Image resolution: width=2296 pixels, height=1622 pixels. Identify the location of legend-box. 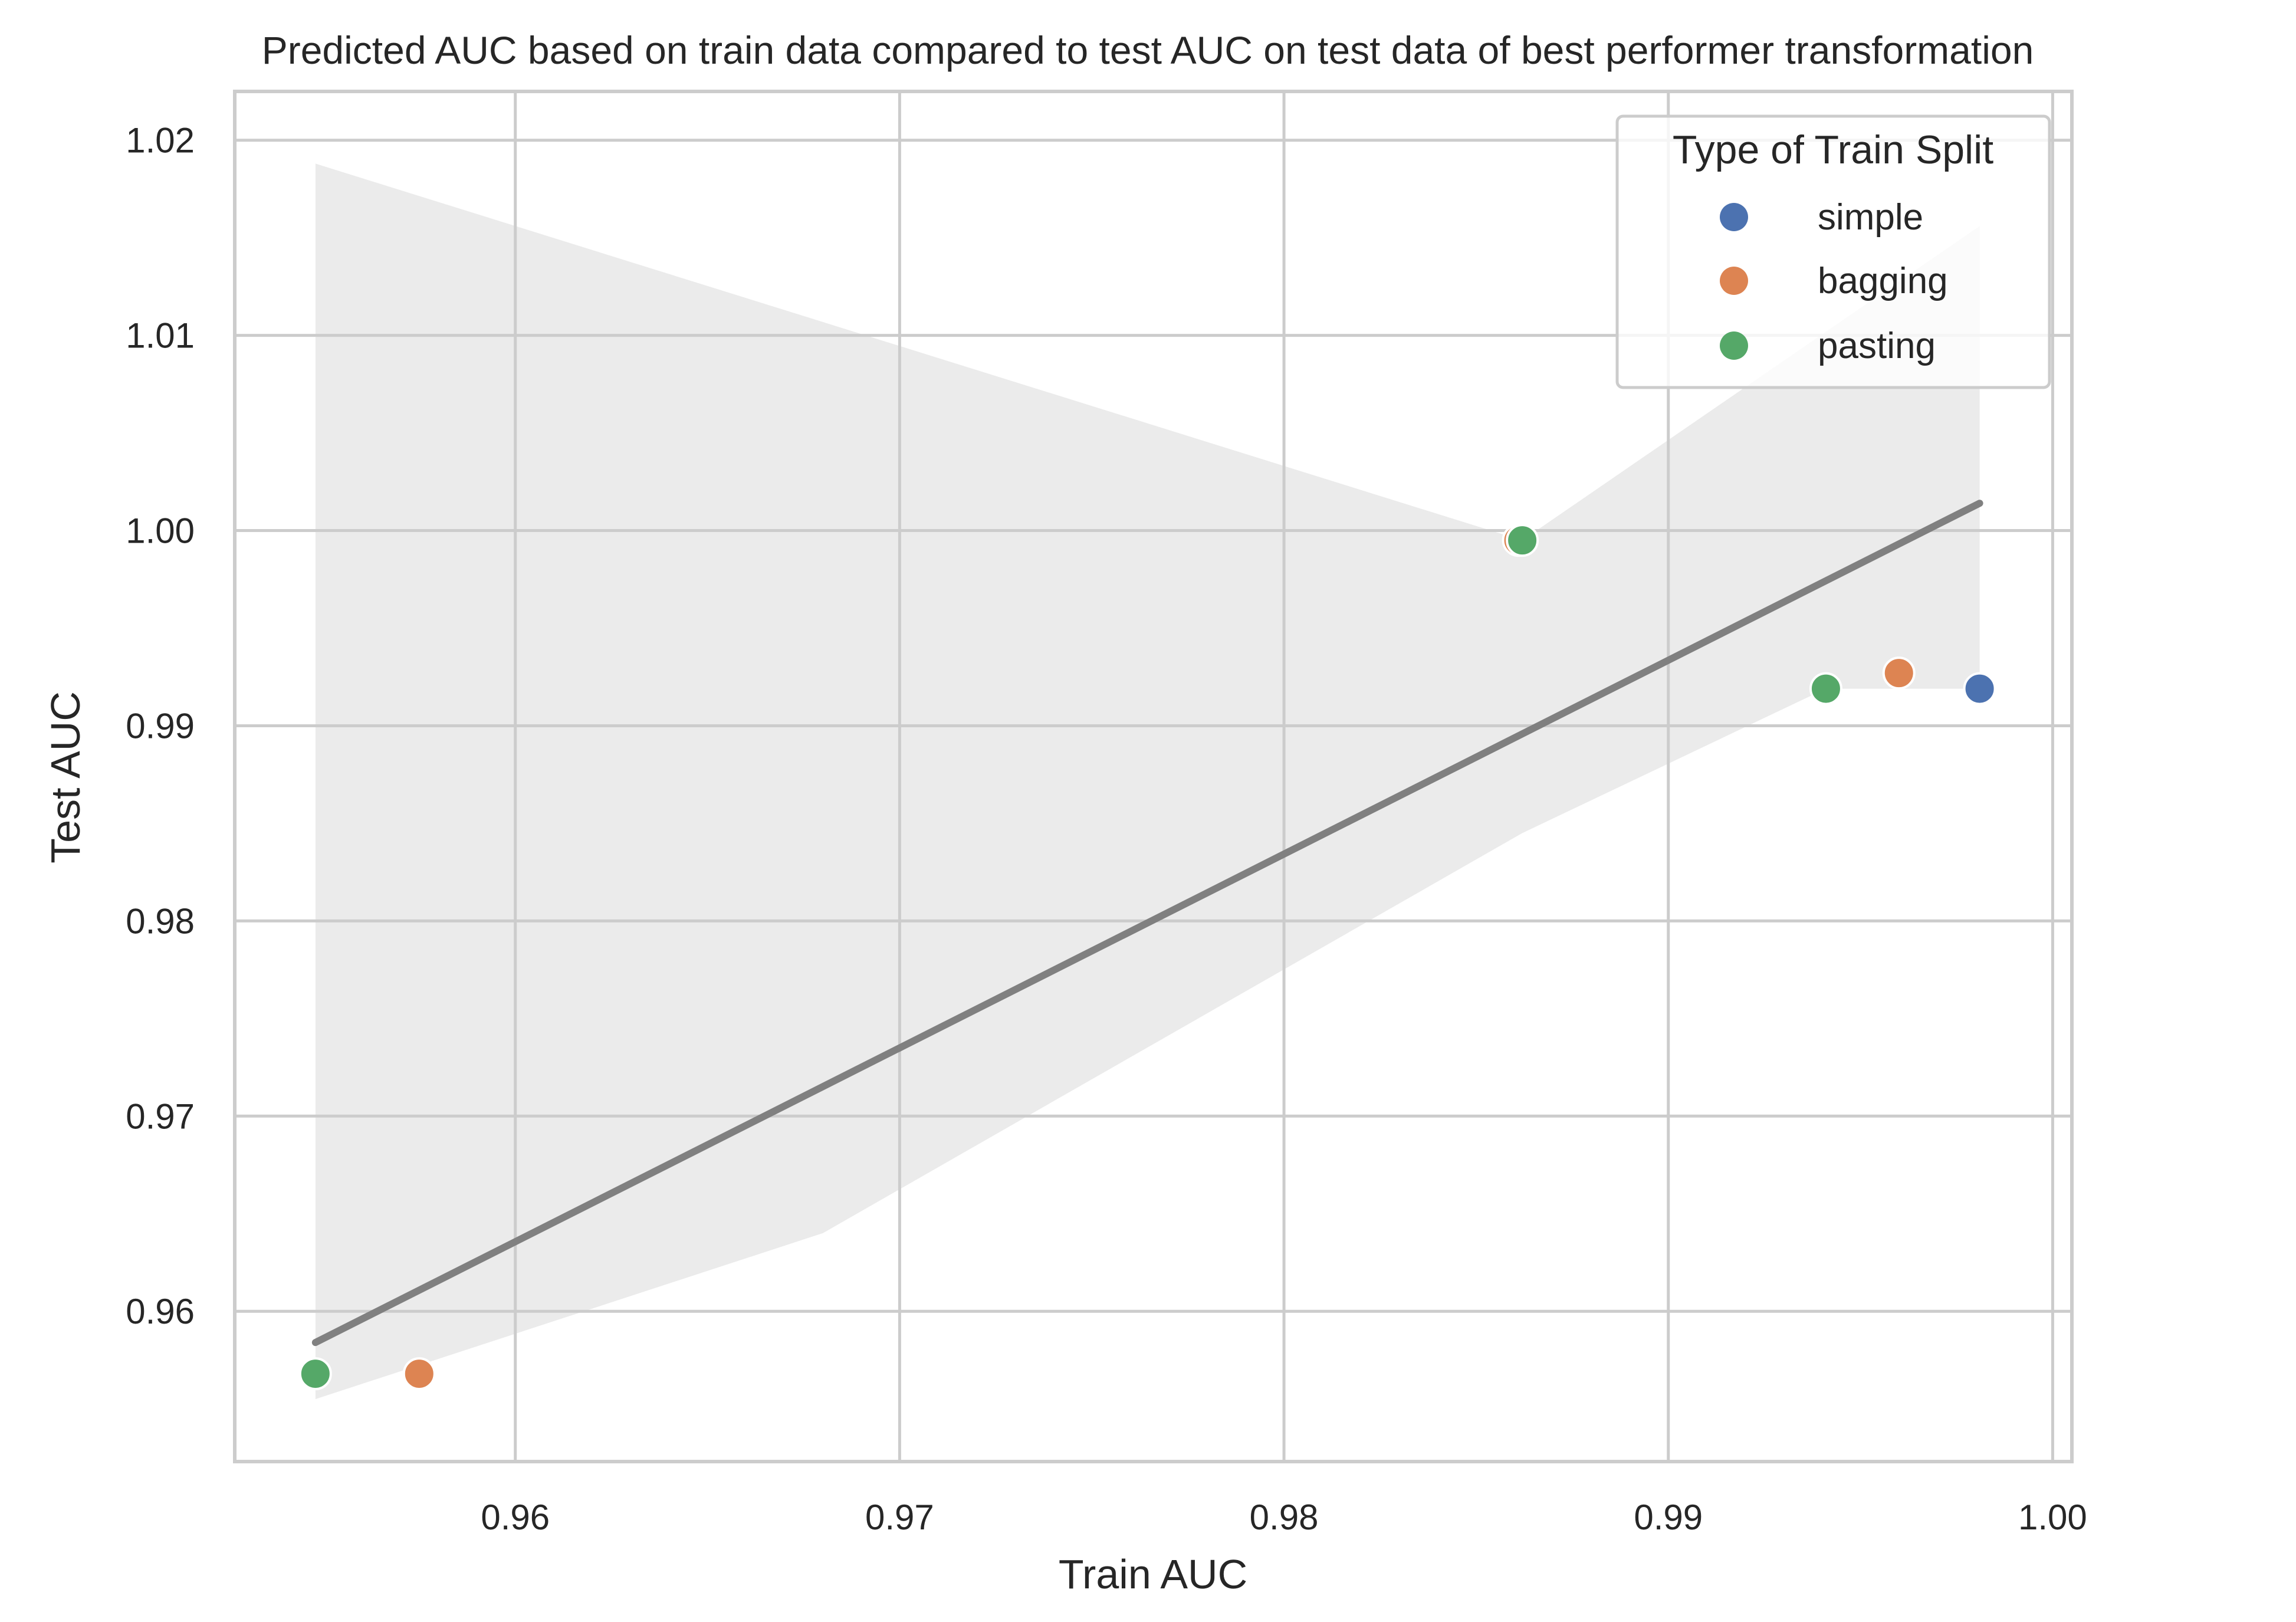
(1833, 251).